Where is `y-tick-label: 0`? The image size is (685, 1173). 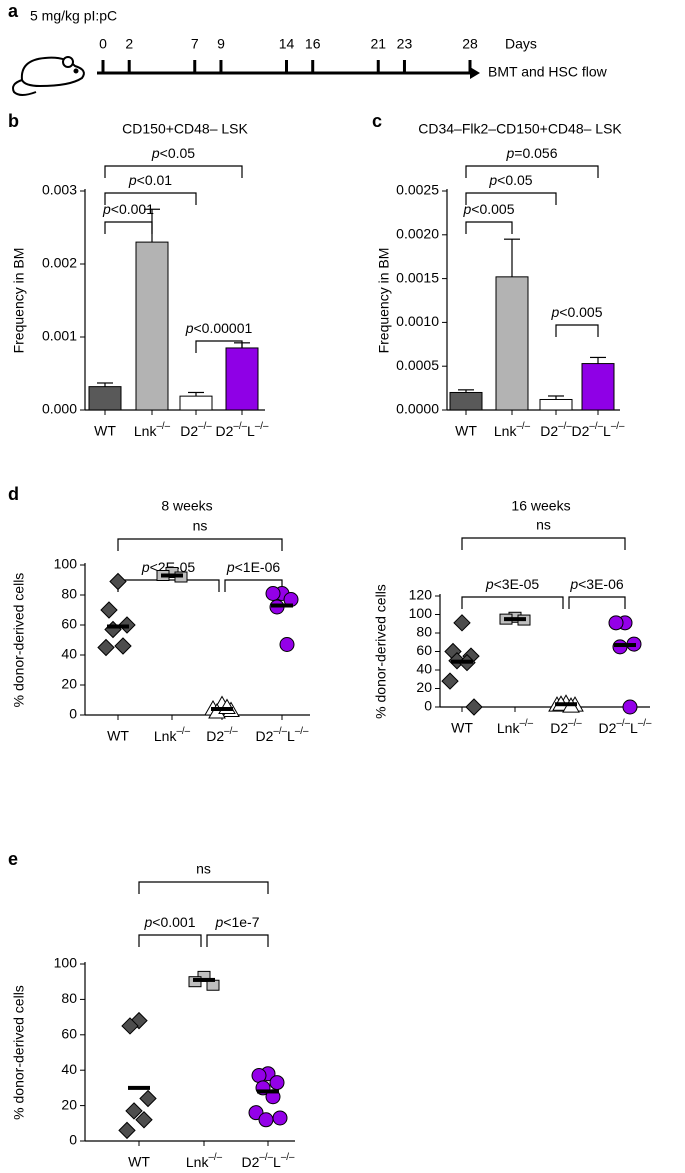
y-tick-label: 0 is located at coordinates (73, 714).